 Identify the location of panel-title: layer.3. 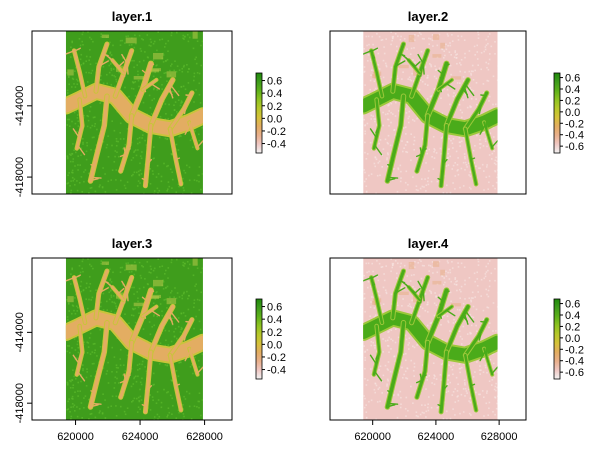
(132, 243).